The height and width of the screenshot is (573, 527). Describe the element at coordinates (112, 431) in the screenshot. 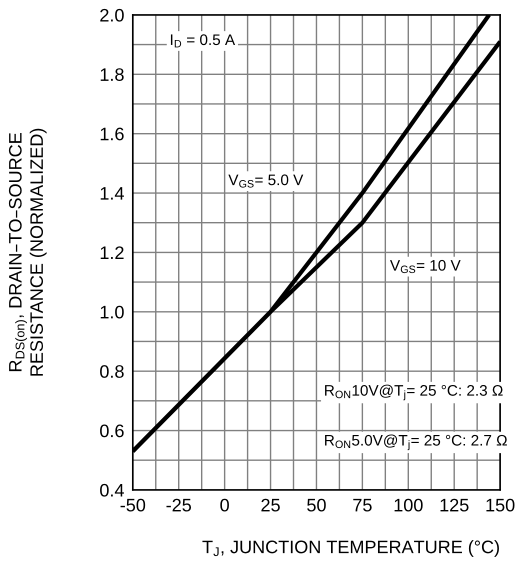

I see `y-tick-label: 0.6` at that location.